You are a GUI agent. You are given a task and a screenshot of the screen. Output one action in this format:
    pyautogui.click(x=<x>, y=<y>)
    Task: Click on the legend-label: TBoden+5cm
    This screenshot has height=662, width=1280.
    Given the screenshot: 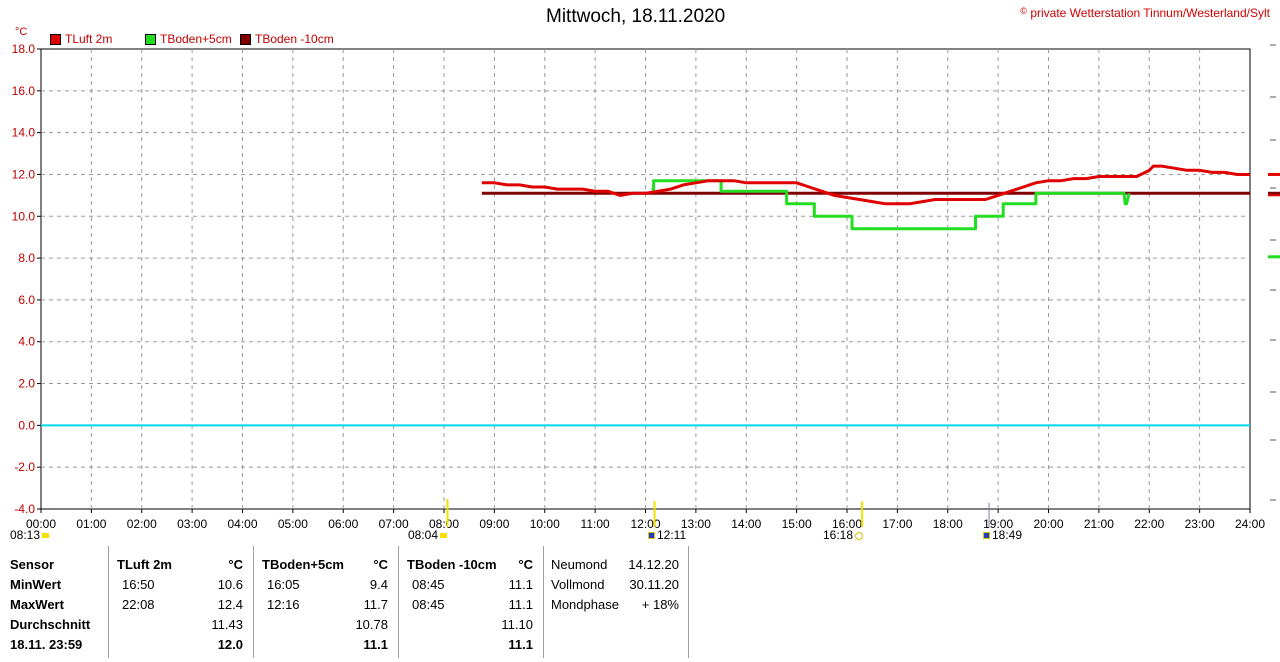 What is the action you would take?
    pyautogui.click(x=196, y=39)
    